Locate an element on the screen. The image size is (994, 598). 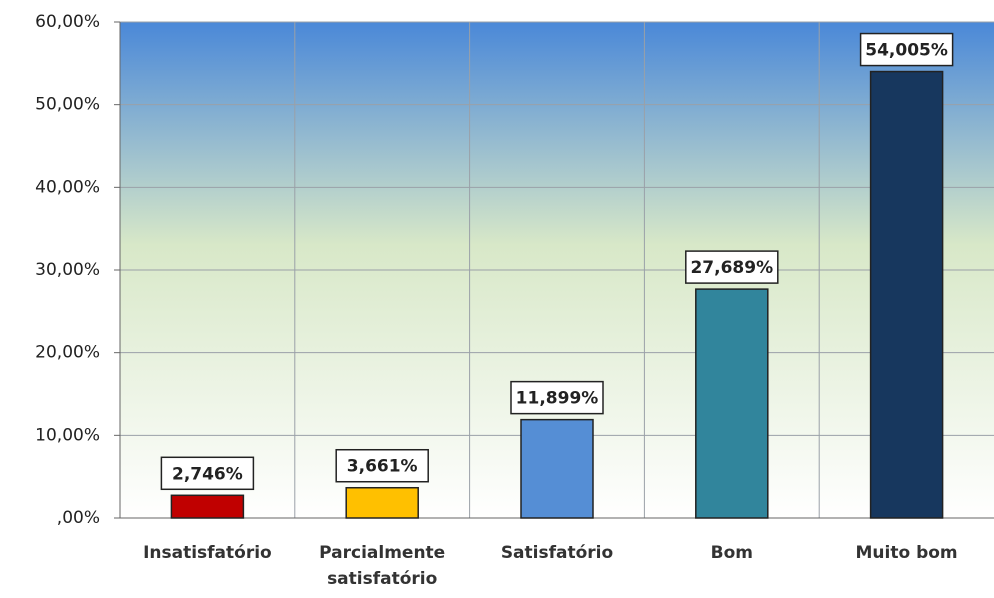
data-label: 3,661% is located at coordinates (382, 467).